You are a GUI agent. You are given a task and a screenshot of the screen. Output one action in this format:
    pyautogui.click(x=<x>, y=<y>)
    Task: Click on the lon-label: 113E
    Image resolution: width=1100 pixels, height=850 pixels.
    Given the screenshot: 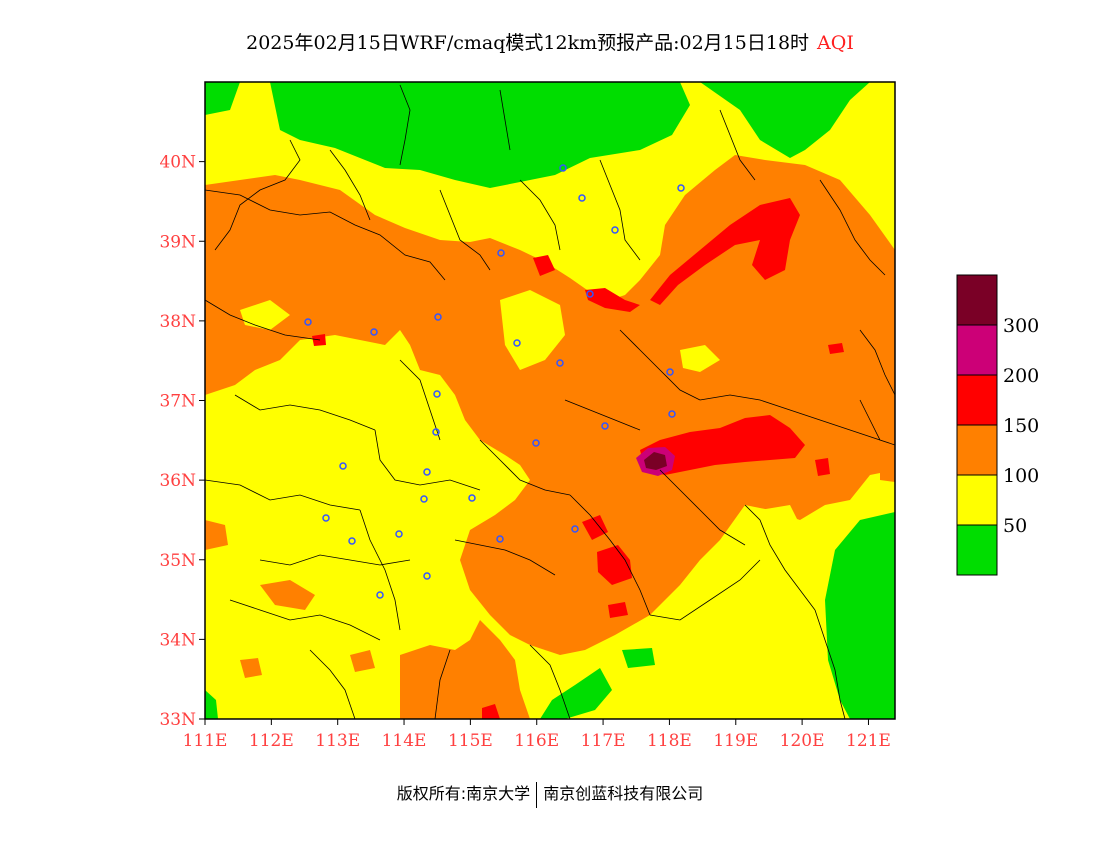 What is the action you would take?
    pyautogui.click(x=337, y=741)
    